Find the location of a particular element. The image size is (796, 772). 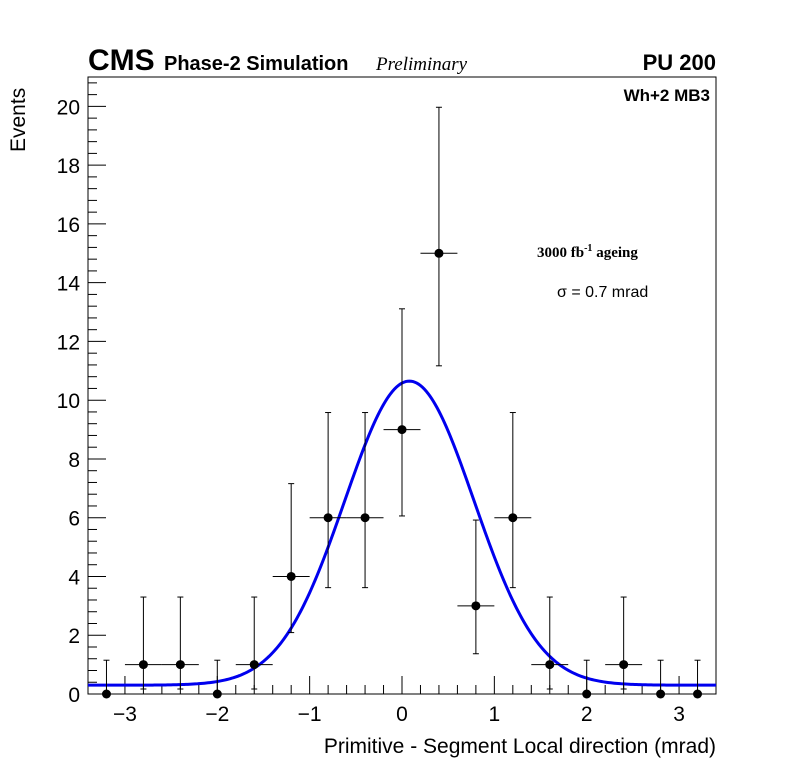

y-tick-label: 16 is located at coordinates (68, 225).